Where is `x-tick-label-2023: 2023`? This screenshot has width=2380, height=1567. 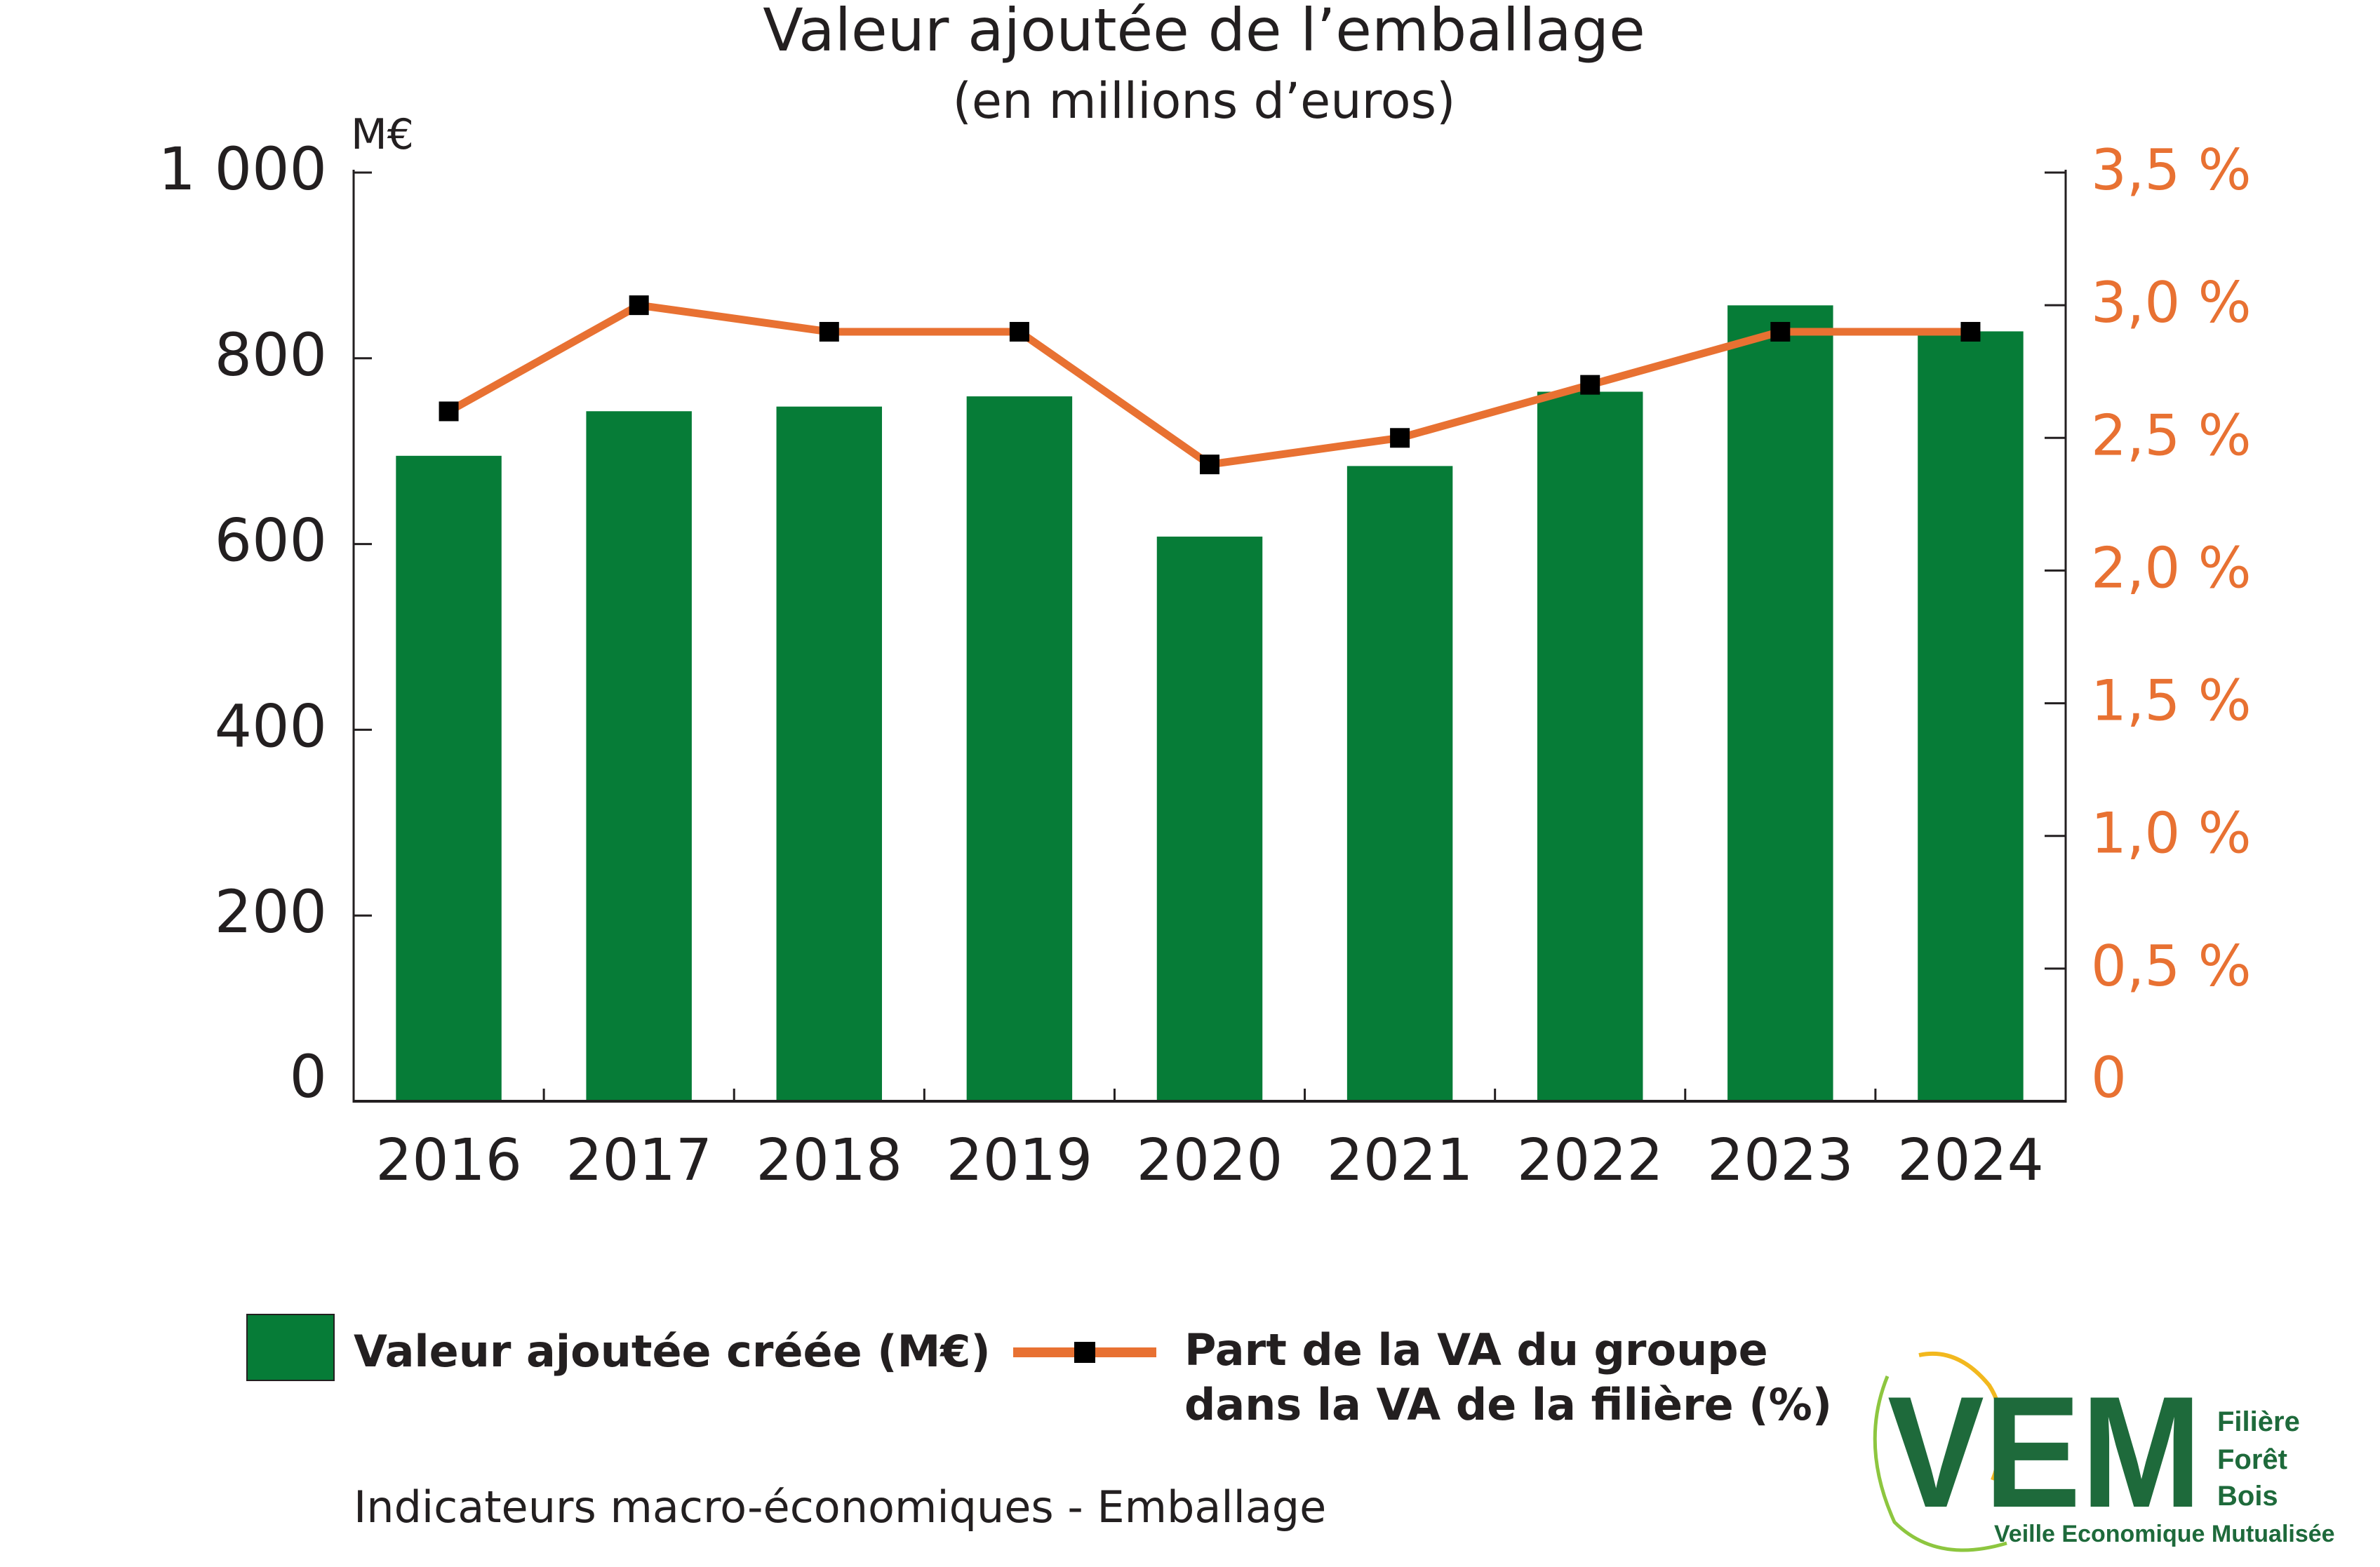
x-tick-label-2023: 2023 is located at coordinates (1781, 1160).